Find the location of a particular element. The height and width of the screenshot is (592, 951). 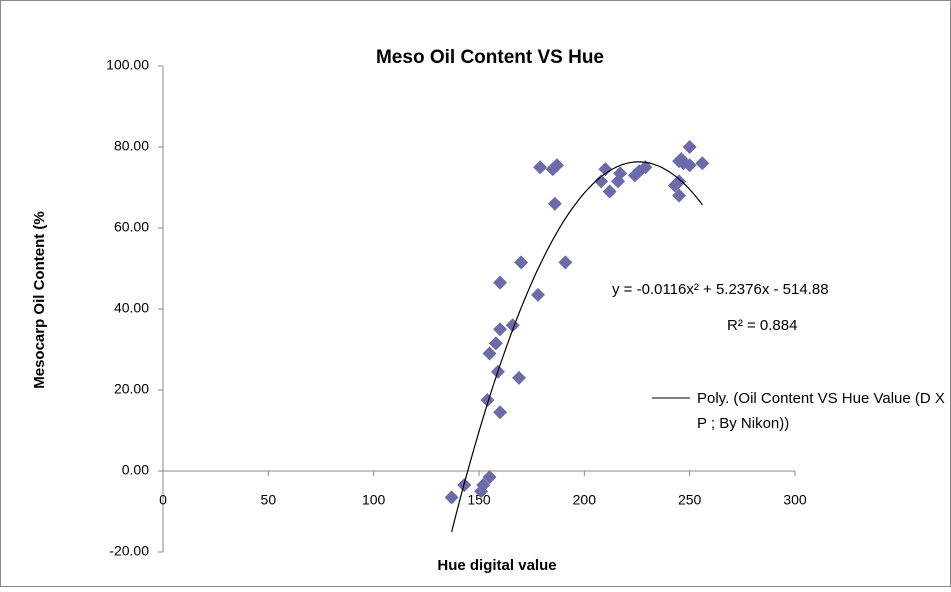

y-tick-label: 40.00 is located at coordinates (131, 308).